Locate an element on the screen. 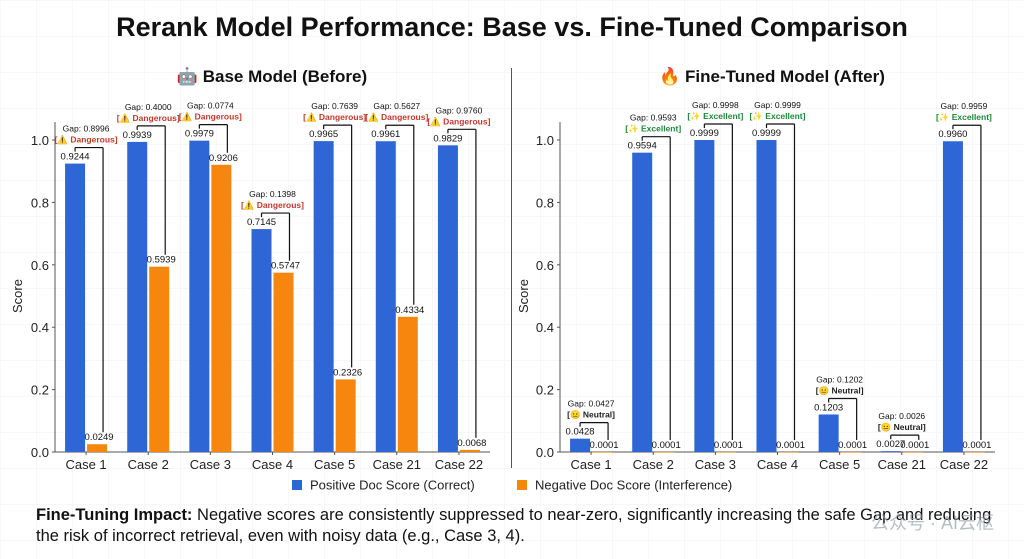 The image size is (1024, 559). bar-value-label-positive: 0.9939 is located at coordinates (137, 135).